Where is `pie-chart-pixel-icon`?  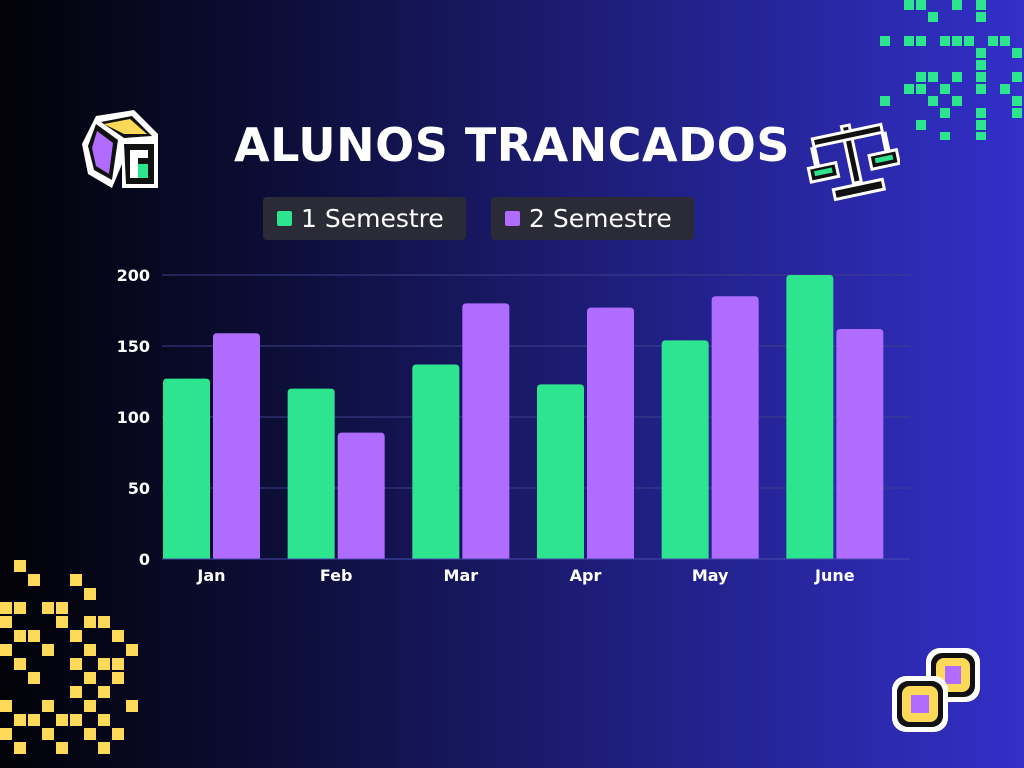 pie-chart-pixel-icon is located at coordinates (120, 149).